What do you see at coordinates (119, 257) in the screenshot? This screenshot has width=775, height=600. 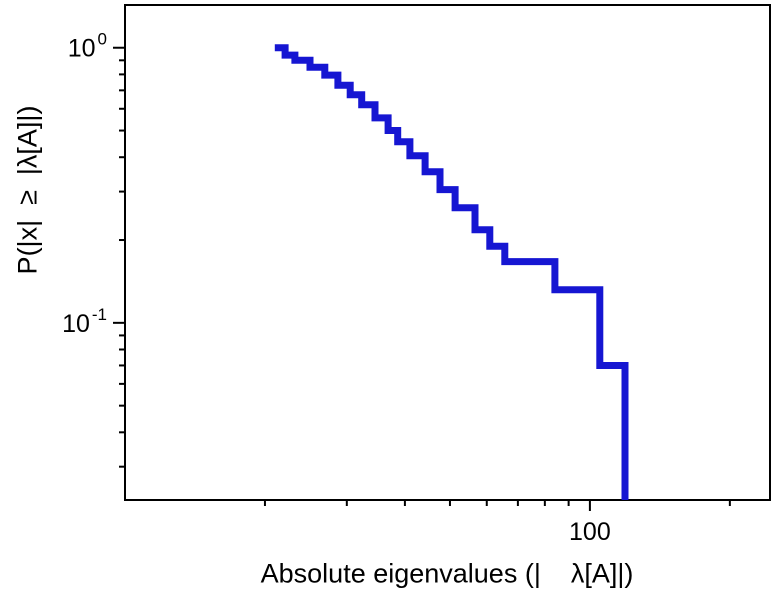 I see `y-axis-ticks` at bounding box center [119, 257].